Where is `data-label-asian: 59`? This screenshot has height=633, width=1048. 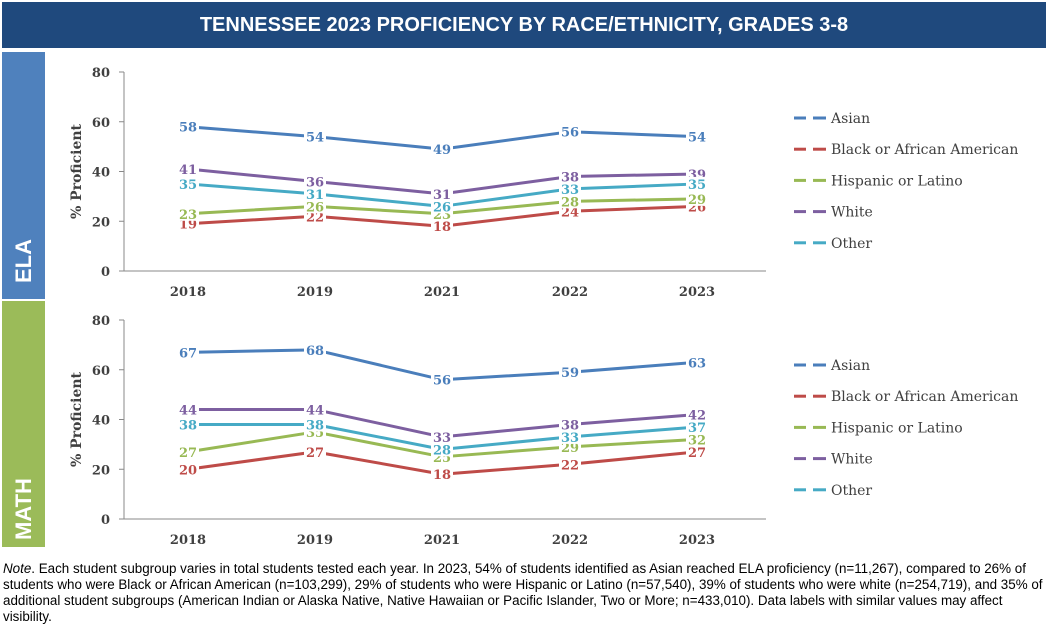 data-label-asian: 59 is located at coordinates (570, 373).